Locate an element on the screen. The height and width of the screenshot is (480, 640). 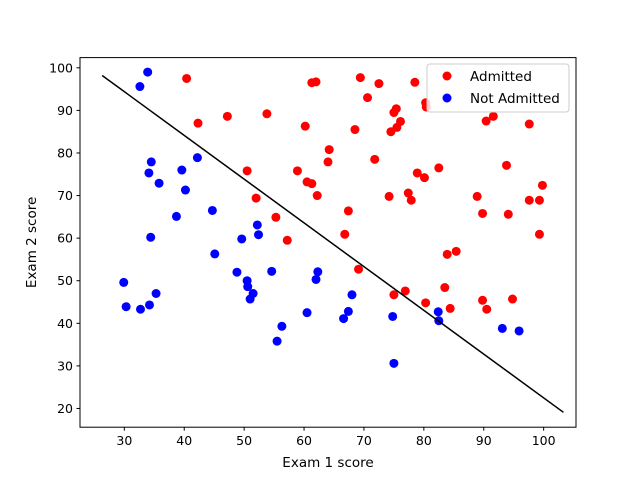
y-tick-label: 60 is located at coordinates (65, 238).